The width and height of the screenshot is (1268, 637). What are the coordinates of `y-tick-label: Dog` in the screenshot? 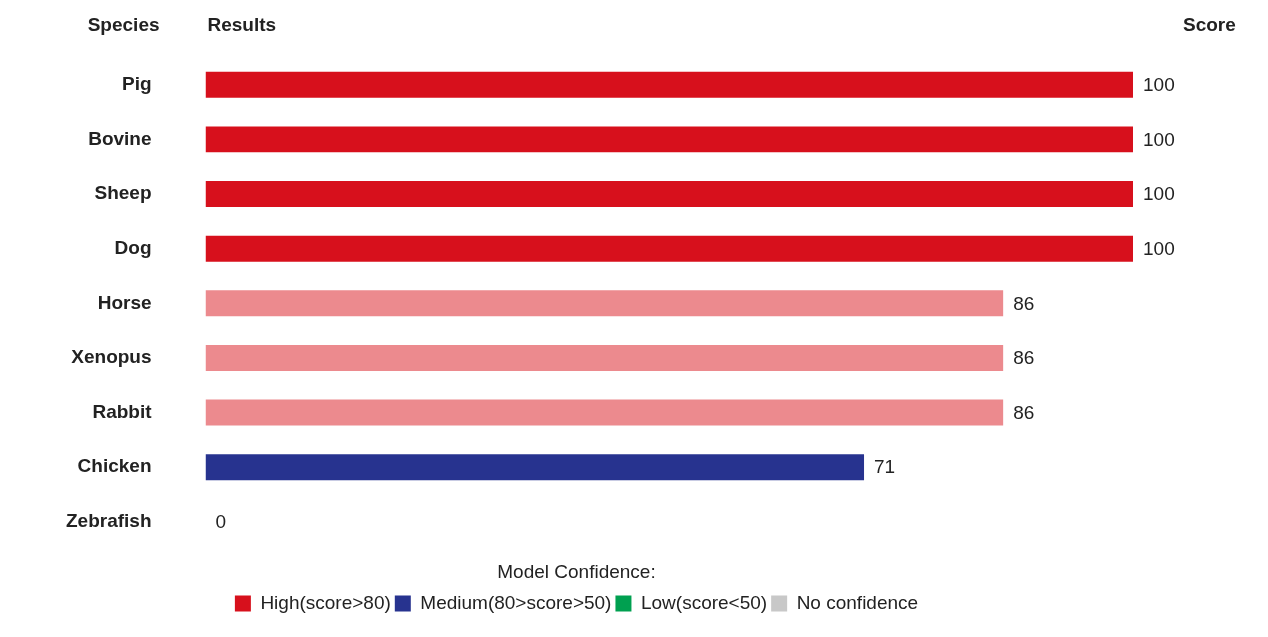 It's located at (133, 247).